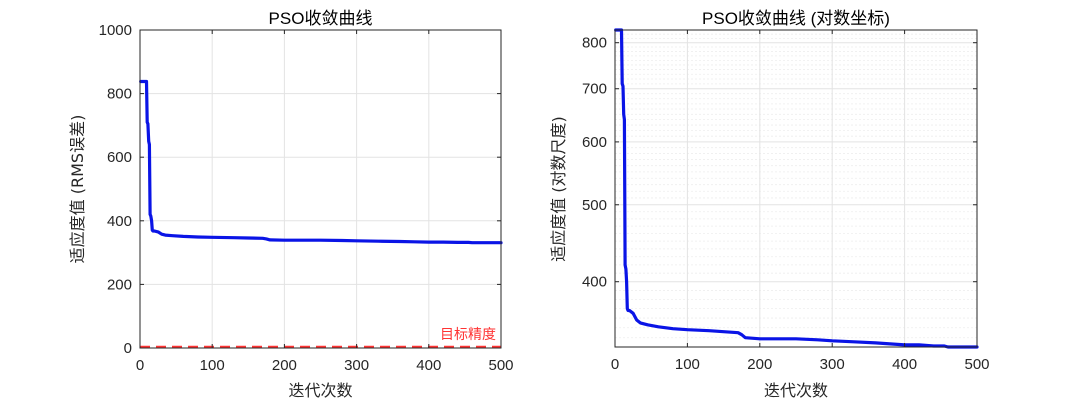 The width and height of the screenshot is (1080, 405). Describe the element at coordinates (119, 94) in the screenshot. I see `linear-y-tick-label: 800` at that location.